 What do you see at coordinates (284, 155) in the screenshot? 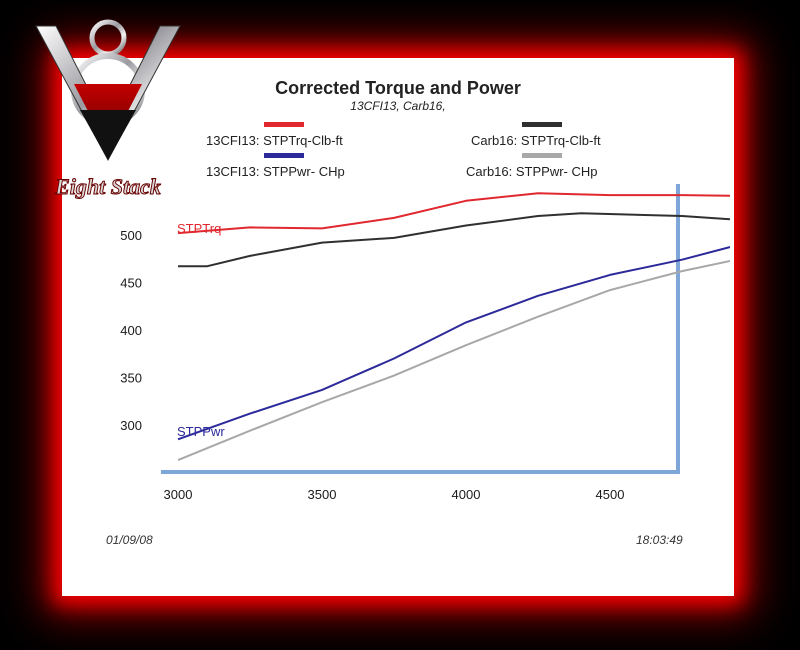
I see `legend-swatch-blue` at bounding box center [284, 155].